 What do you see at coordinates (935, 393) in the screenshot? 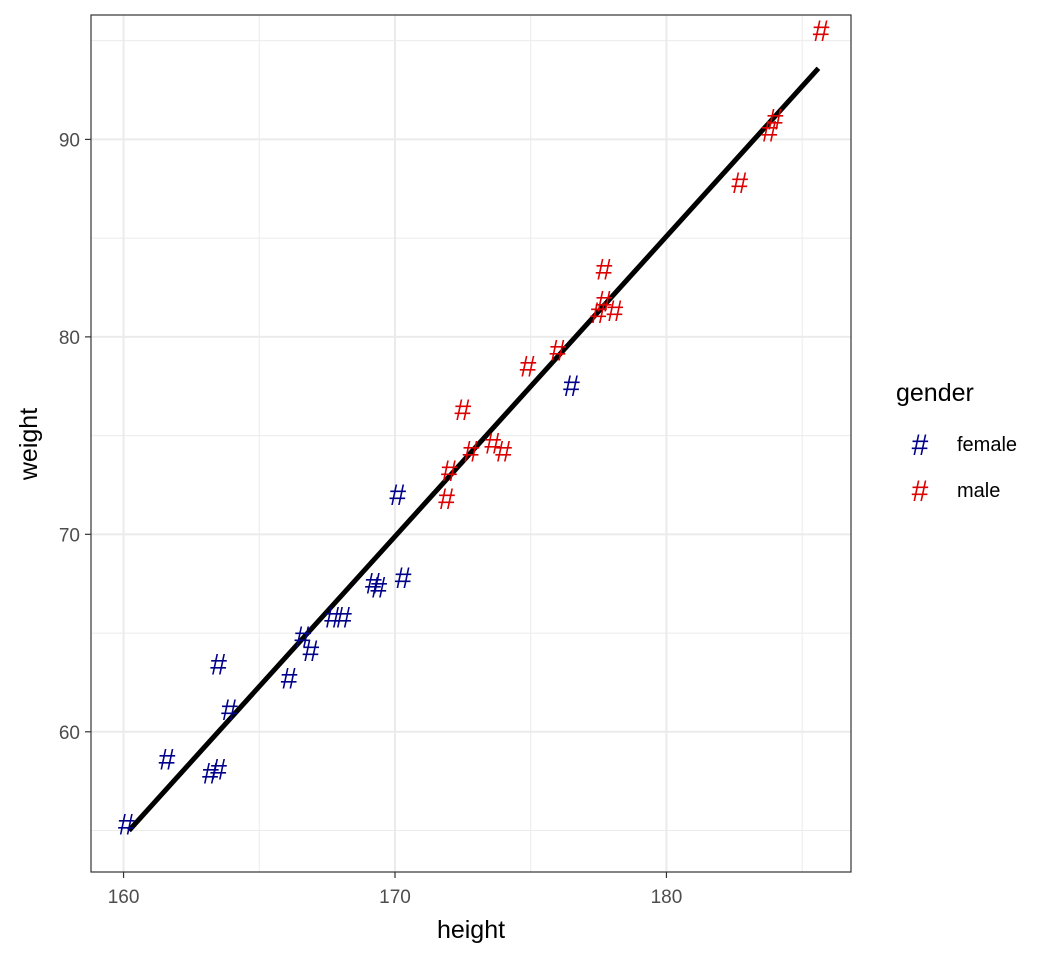
I see `legend-title: gender` at bounding box center [935, 393].